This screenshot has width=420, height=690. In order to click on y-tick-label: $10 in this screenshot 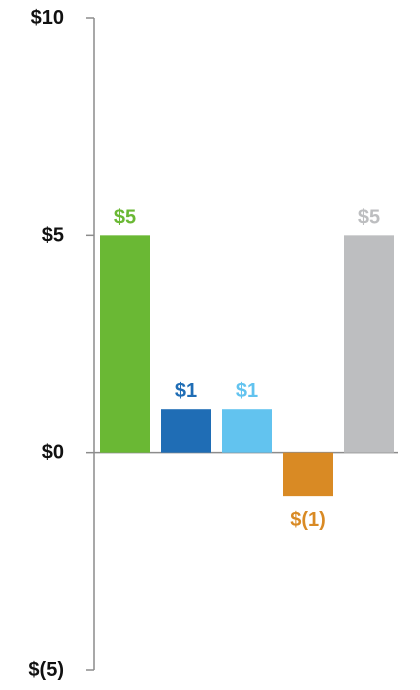, I will do `click(47, 18)`.